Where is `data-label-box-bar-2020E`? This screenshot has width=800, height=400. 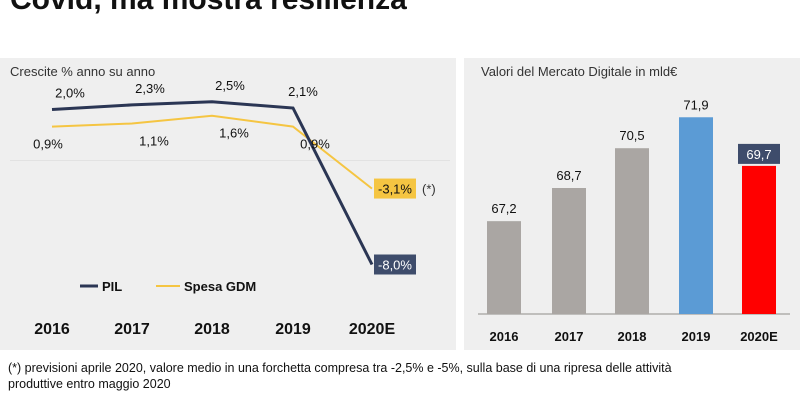
data-label-box-bar-2020E is located at coordinates (759, 153).